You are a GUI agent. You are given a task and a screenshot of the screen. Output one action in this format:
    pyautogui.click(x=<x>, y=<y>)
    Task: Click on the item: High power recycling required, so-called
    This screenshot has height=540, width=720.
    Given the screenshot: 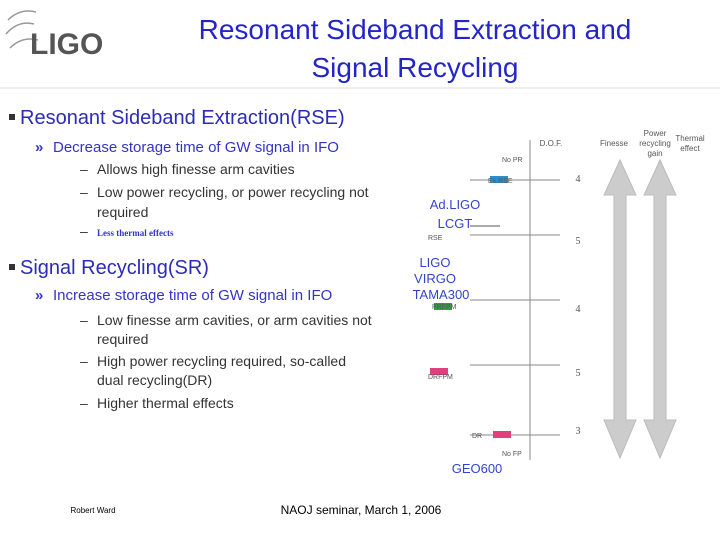 What is the action you would take?
    pyautogui.click(x=221, y=361)
    